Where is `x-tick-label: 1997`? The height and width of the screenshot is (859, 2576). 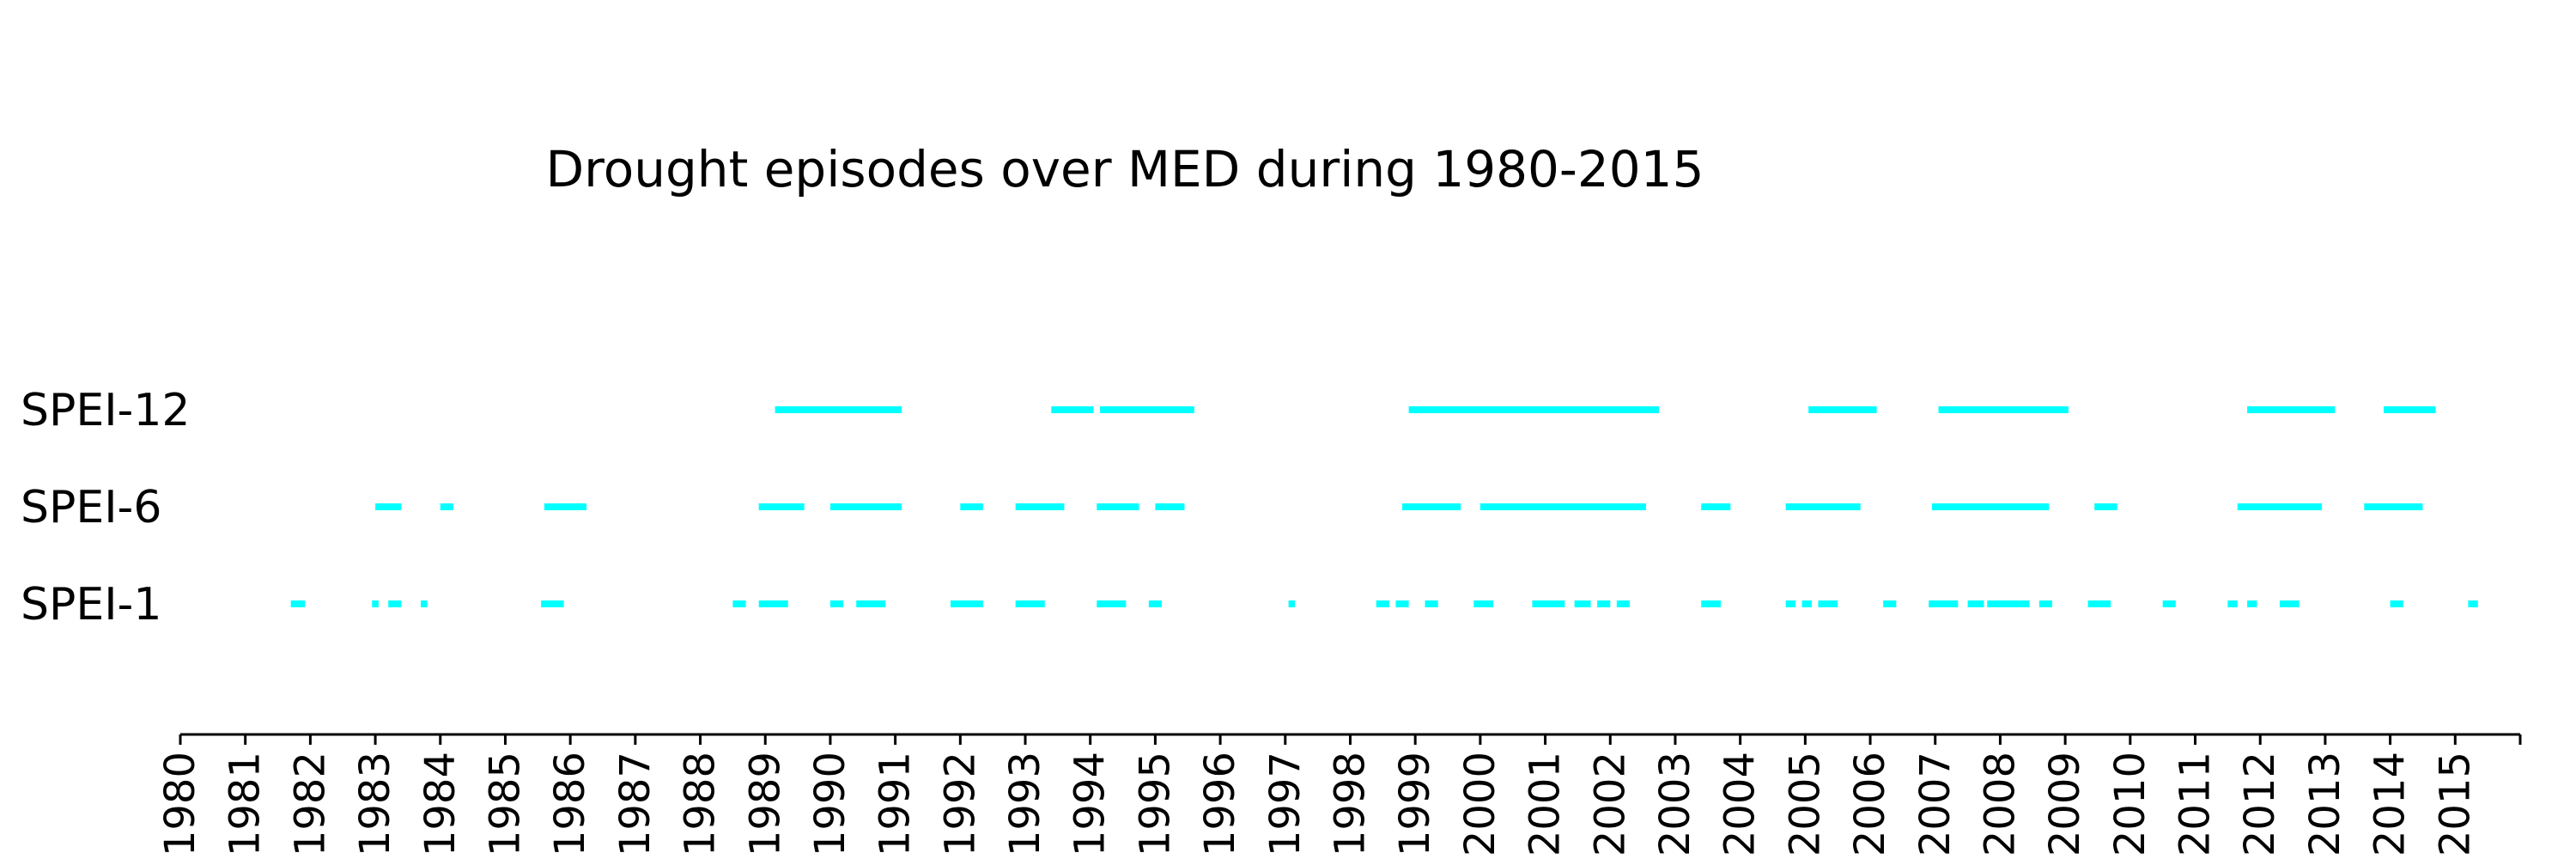 x-tick-label: 1997 is located at coordinates (1285, 804).